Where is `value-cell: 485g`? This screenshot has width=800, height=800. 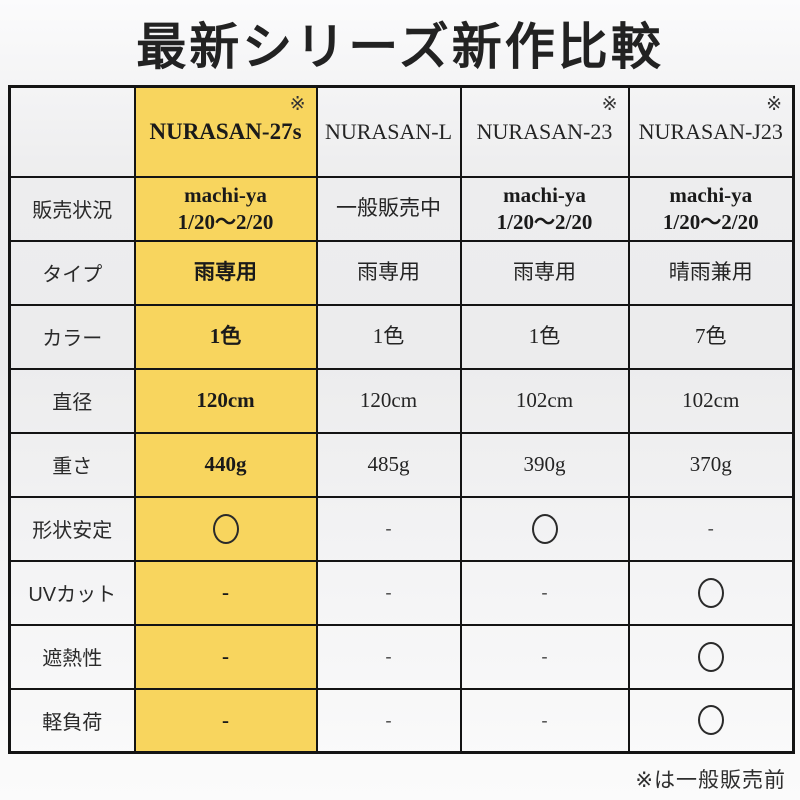 value-cell: 485g is located at coordinates (388, 464).